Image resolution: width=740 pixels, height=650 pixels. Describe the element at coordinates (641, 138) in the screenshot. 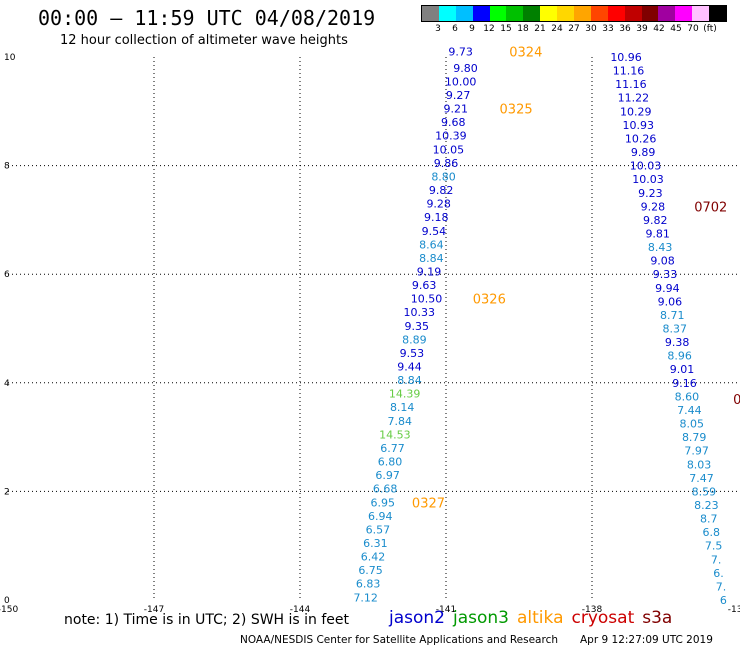

I see `wave-height-value: 10.26` at that location.